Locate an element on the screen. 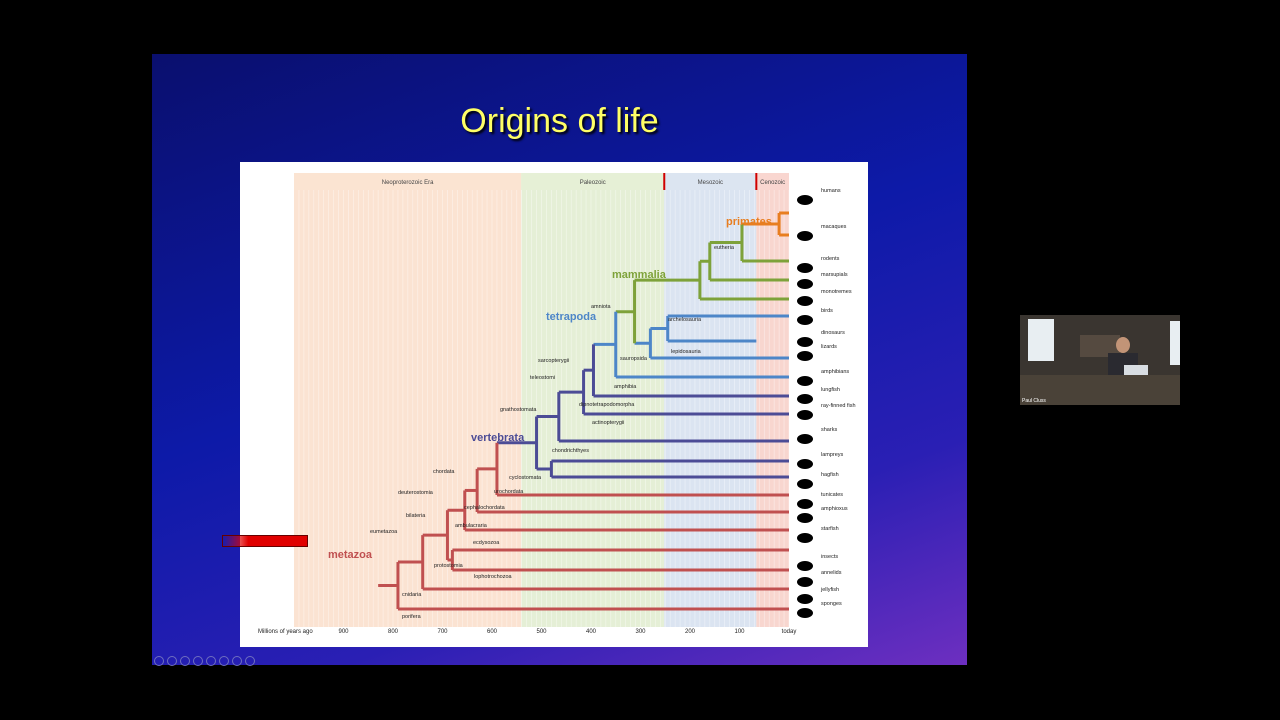 This screenshot has width=1280, height=720. taxon-label-amphioxus: amphioxus is located at coordinates (834, 509).